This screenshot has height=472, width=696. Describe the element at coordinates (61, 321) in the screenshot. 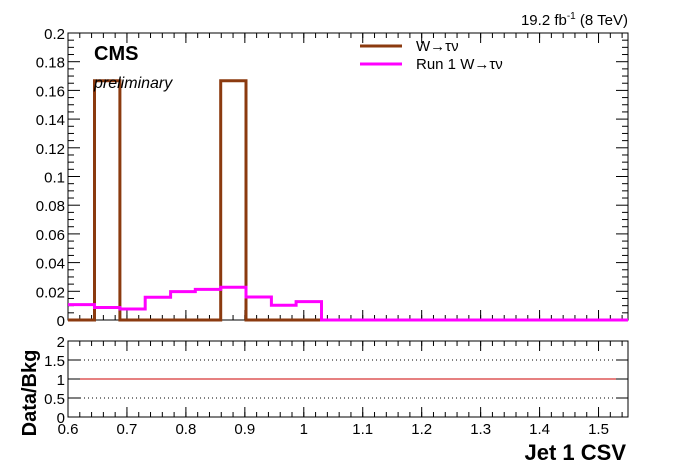

I see `main-y-tick-label: 0` at that location.